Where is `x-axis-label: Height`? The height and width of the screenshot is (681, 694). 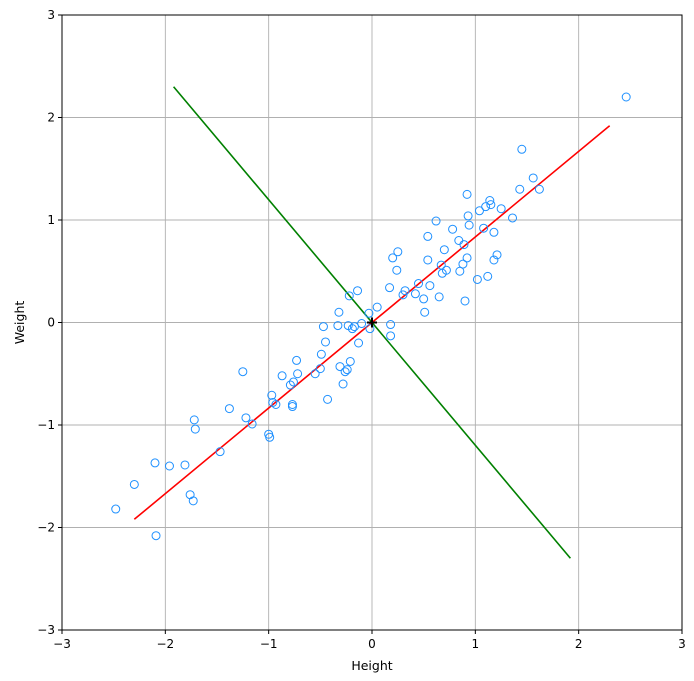
x-axis-label: Height is located at coordinates (371, 665).